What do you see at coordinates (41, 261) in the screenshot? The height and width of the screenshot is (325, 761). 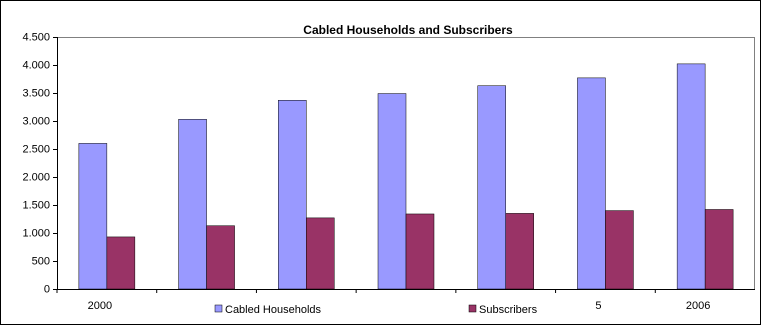 I see `y-tick-label: 500` at bounding box center [41, 261].